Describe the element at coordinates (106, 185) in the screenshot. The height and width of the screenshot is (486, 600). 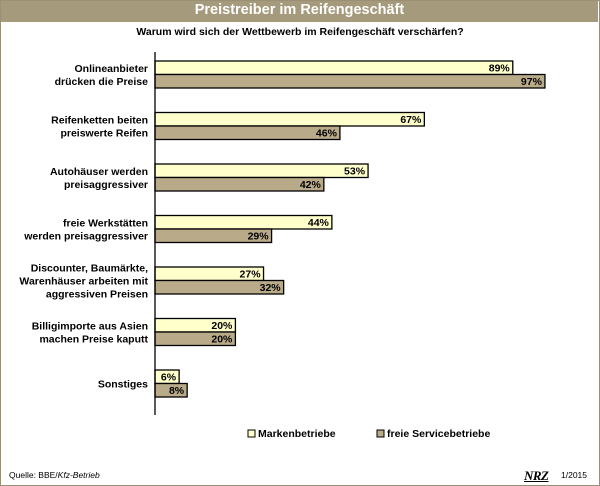
I see `category-label: preisaggressiver` at that location.